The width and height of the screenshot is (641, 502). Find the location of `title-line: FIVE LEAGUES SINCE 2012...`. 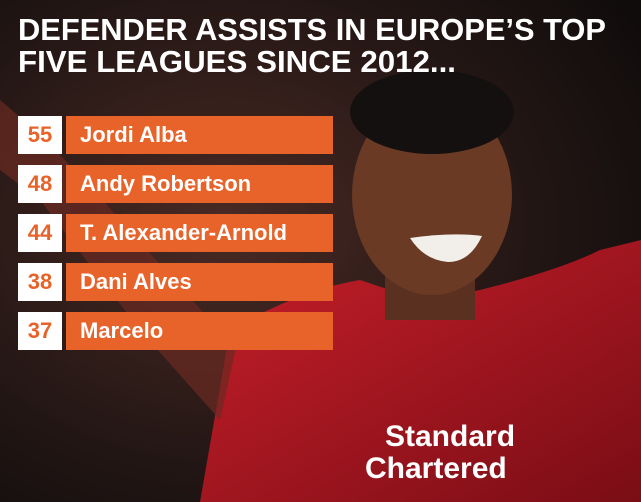

title-line: FIVE LEAGUES SINCE 2012... is located at coordinates (237, 61).